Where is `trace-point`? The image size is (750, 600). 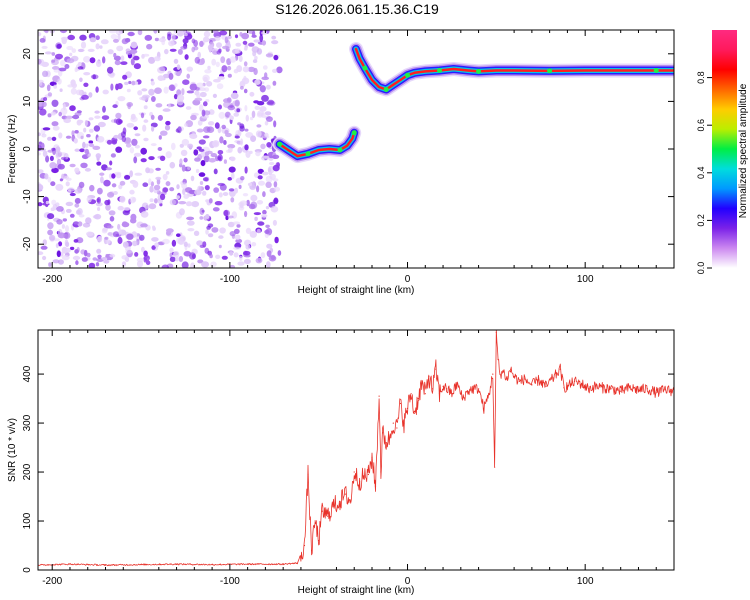
trace-point is located at coordinates (354, 133).